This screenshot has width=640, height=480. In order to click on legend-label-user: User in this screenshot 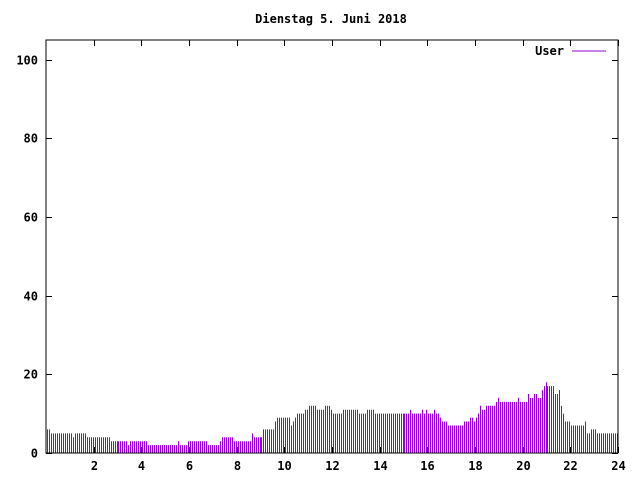, I will do `click(549, 51)`.